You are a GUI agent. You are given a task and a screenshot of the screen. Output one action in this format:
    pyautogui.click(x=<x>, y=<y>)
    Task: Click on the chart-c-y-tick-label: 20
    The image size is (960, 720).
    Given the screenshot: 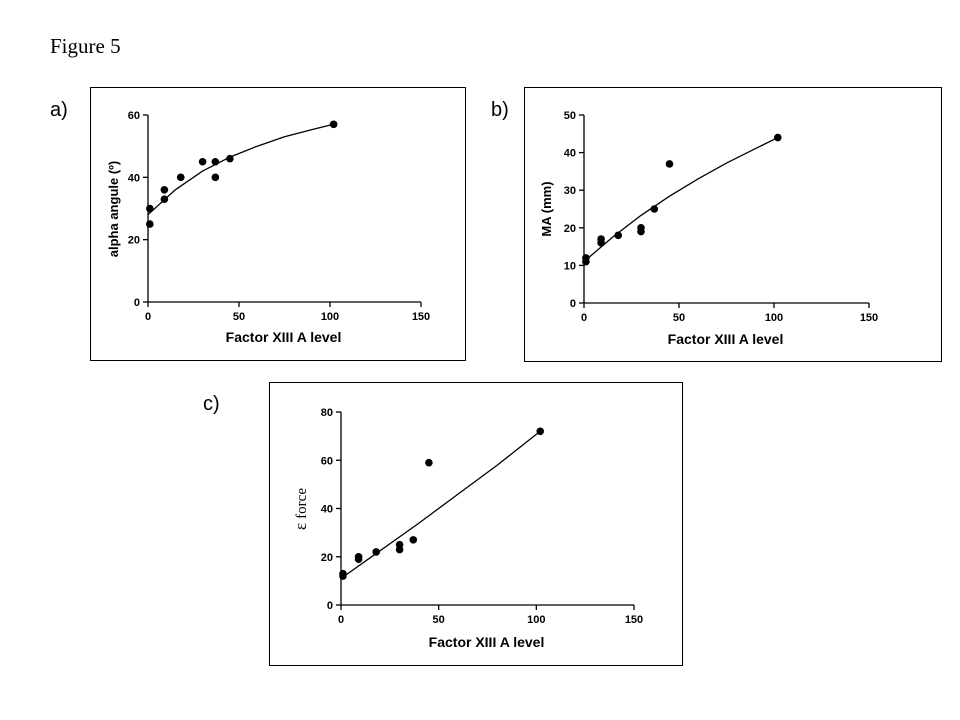 What is the action you would take?
    pyautogui.click(x=327, y=558)
    